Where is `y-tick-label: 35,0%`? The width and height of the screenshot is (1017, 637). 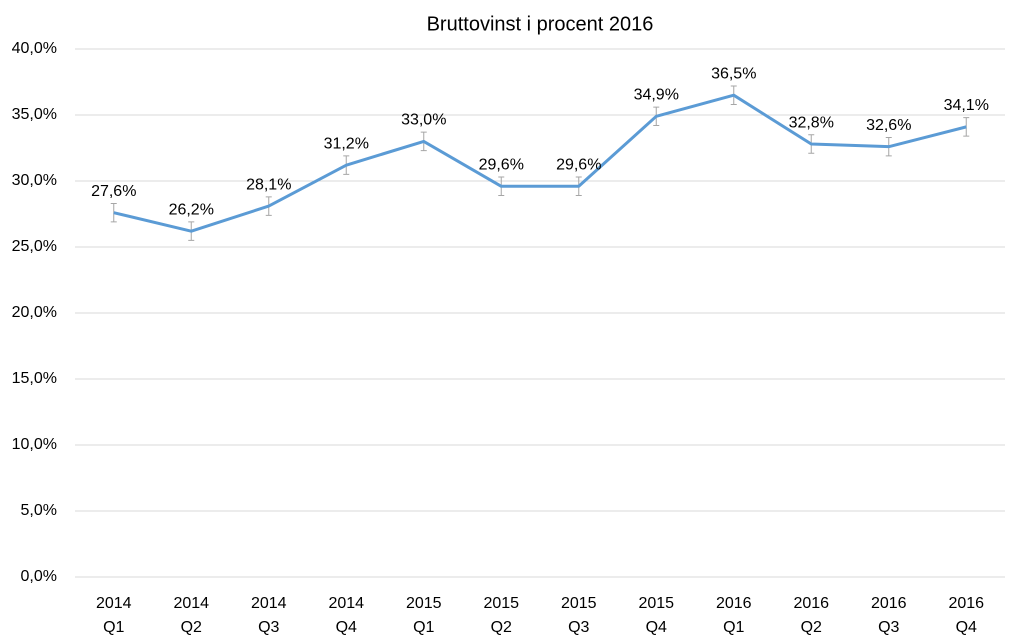
y-tick-label: 35,0% is located at coordinates (34, 114).